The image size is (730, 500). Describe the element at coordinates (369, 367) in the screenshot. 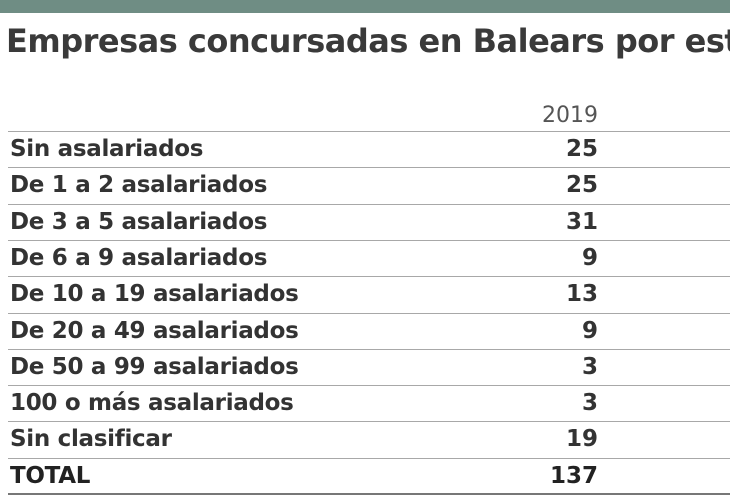

I see `table-row: De 50 a 99 asalariados 3` at that location.